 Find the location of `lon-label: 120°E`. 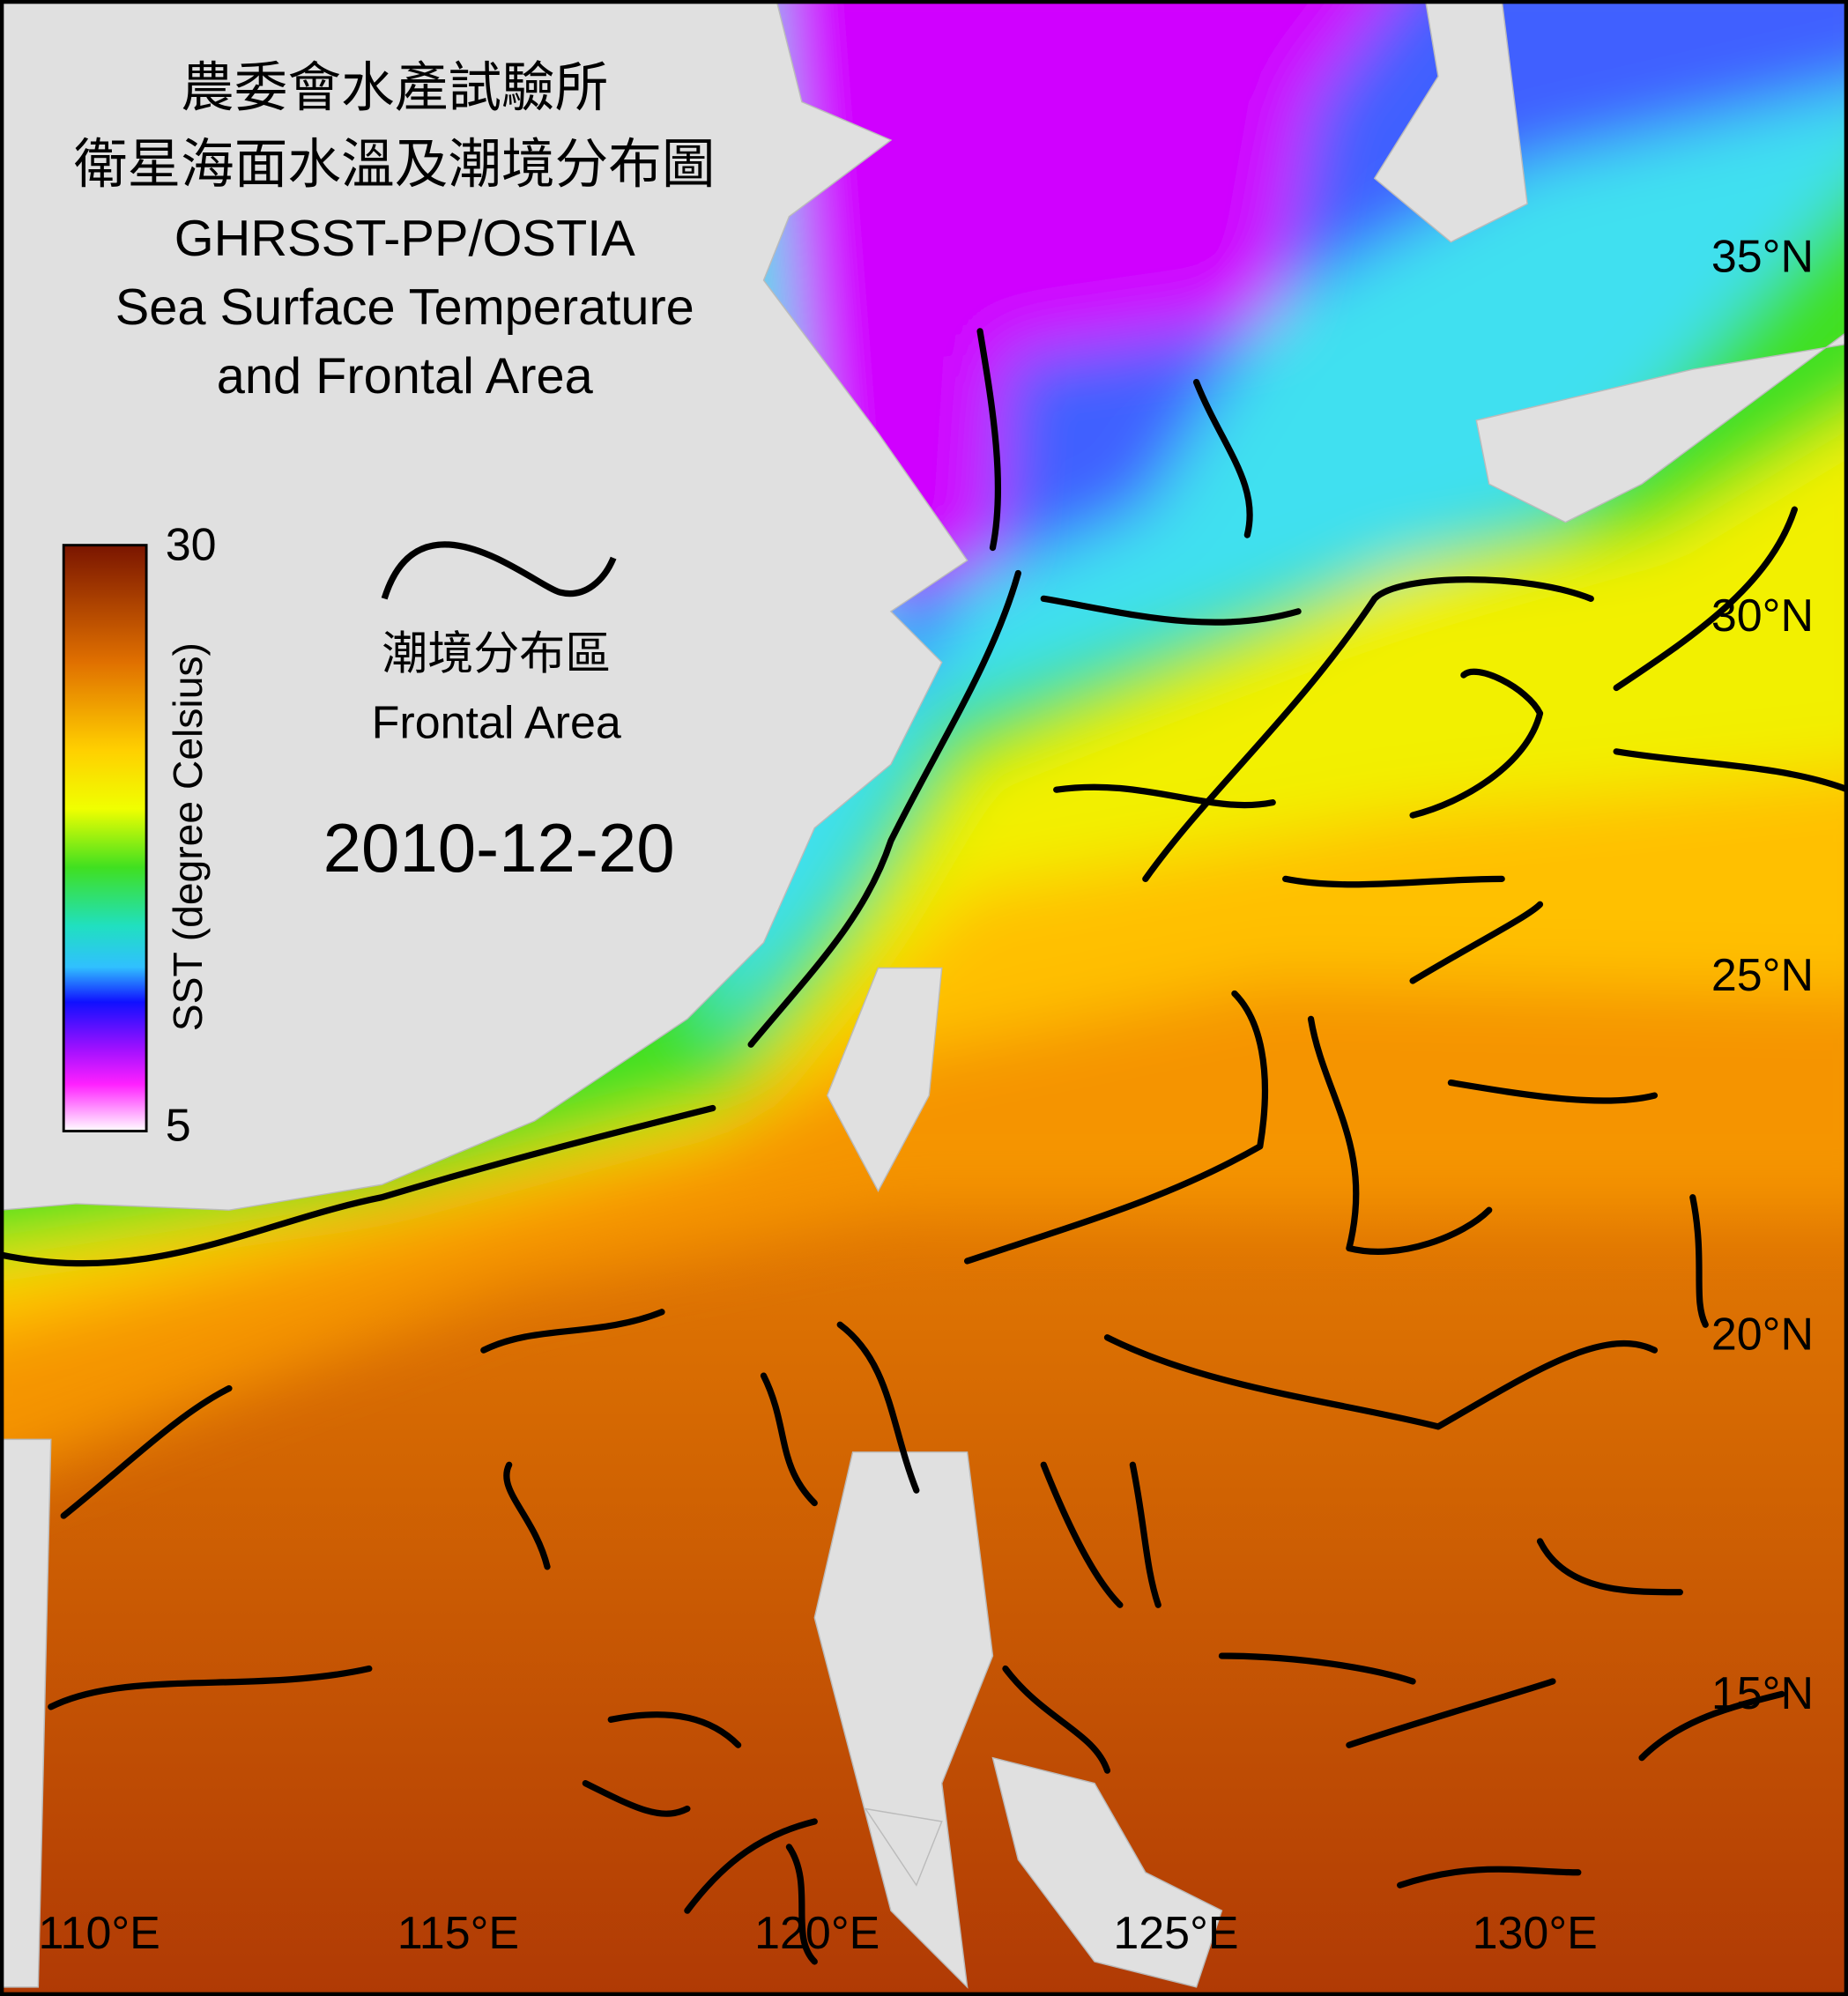

lon-label: 120°E is located at coordinates (816, 1933).